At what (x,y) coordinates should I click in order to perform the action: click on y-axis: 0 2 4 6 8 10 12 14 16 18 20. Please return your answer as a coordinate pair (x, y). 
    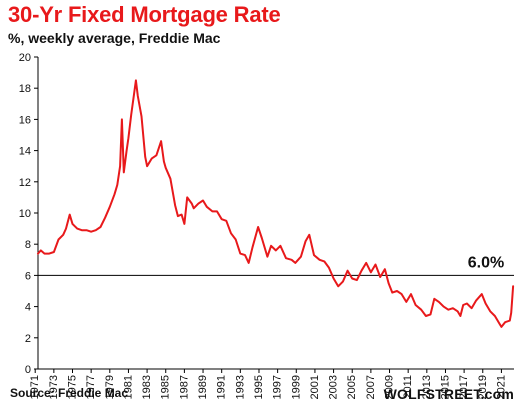
    Looking at the image, I should click on (29, 214).